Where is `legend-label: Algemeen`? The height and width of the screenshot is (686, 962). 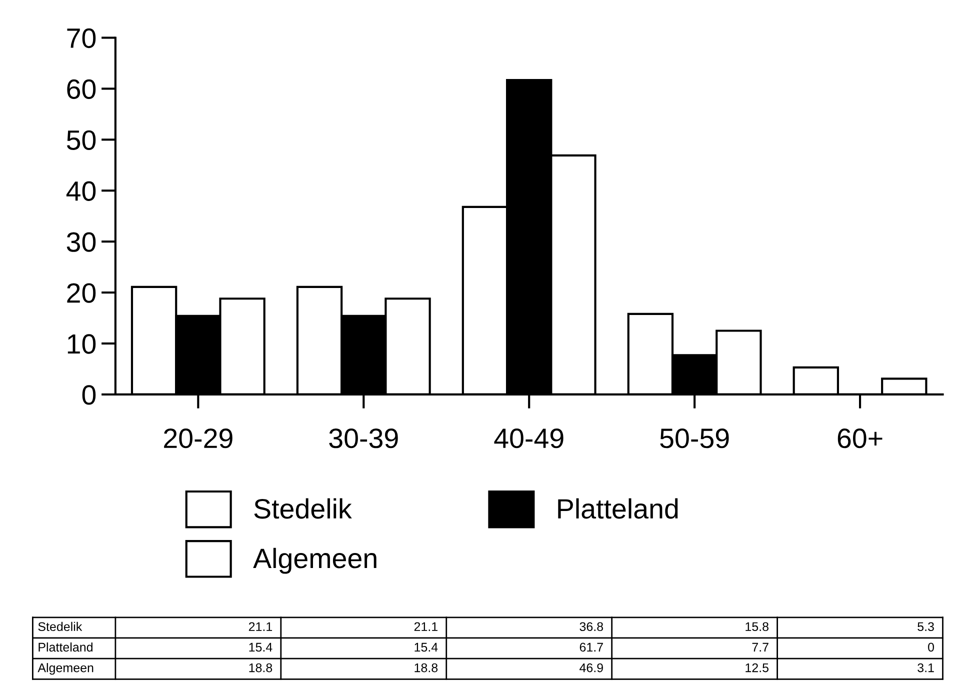
legend-label: Algemeen is located at coordinates (314, 561).